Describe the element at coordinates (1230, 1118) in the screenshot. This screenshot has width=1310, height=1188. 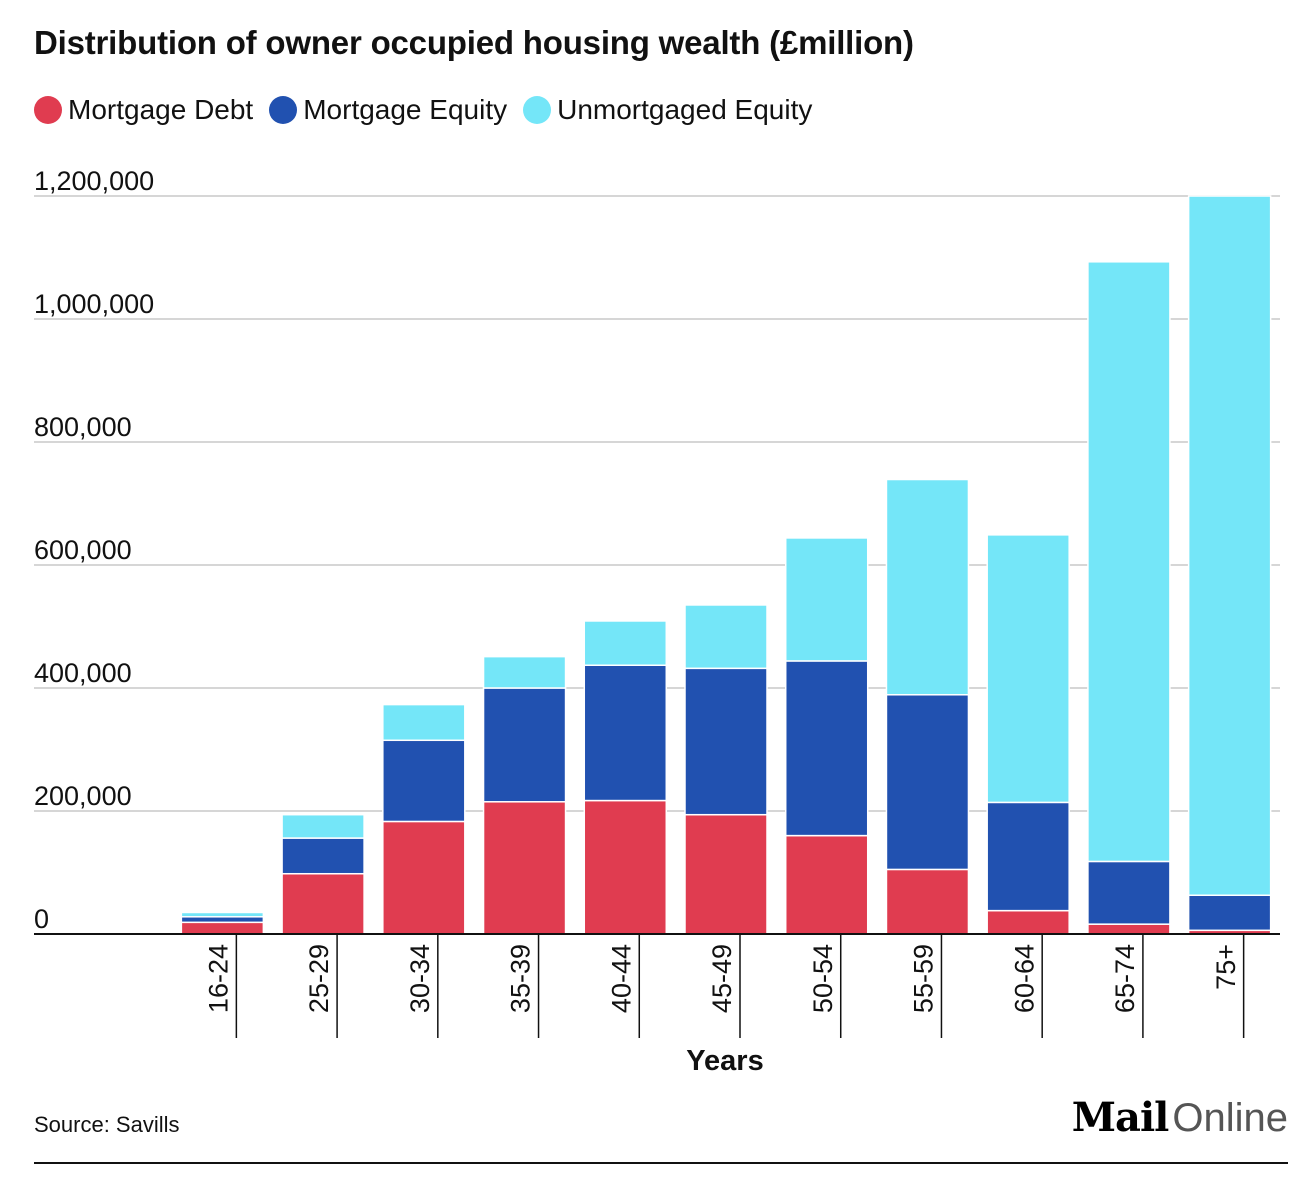
I see `brand-logo-light: Online` at that location.